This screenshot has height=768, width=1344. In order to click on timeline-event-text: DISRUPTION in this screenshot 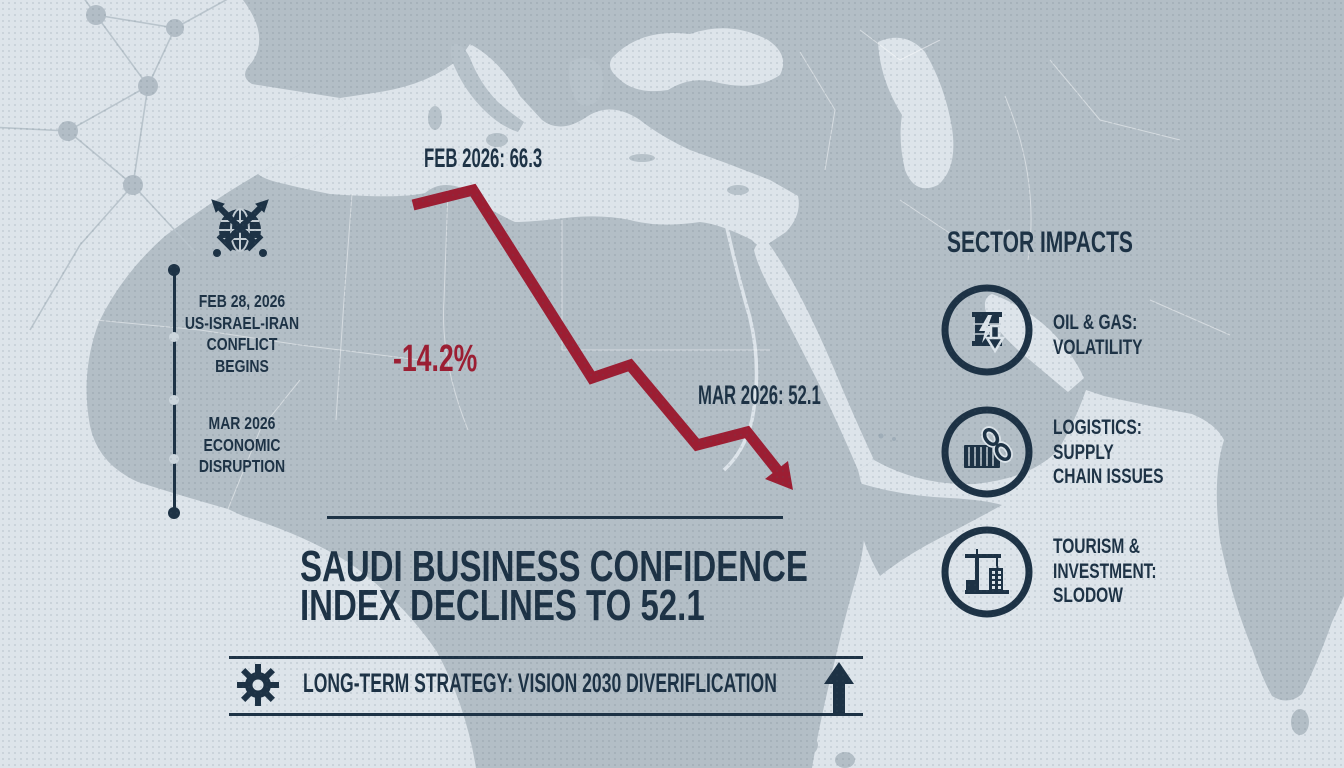, I will do `click(242, 466)`.